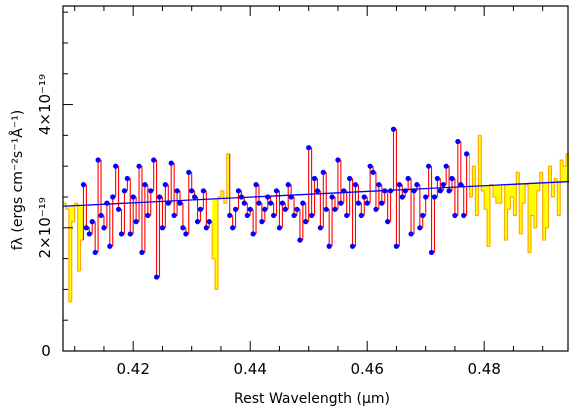 The image size is (569, 413). I want to click on x-tick-label: 0.46, so click(366, 369).